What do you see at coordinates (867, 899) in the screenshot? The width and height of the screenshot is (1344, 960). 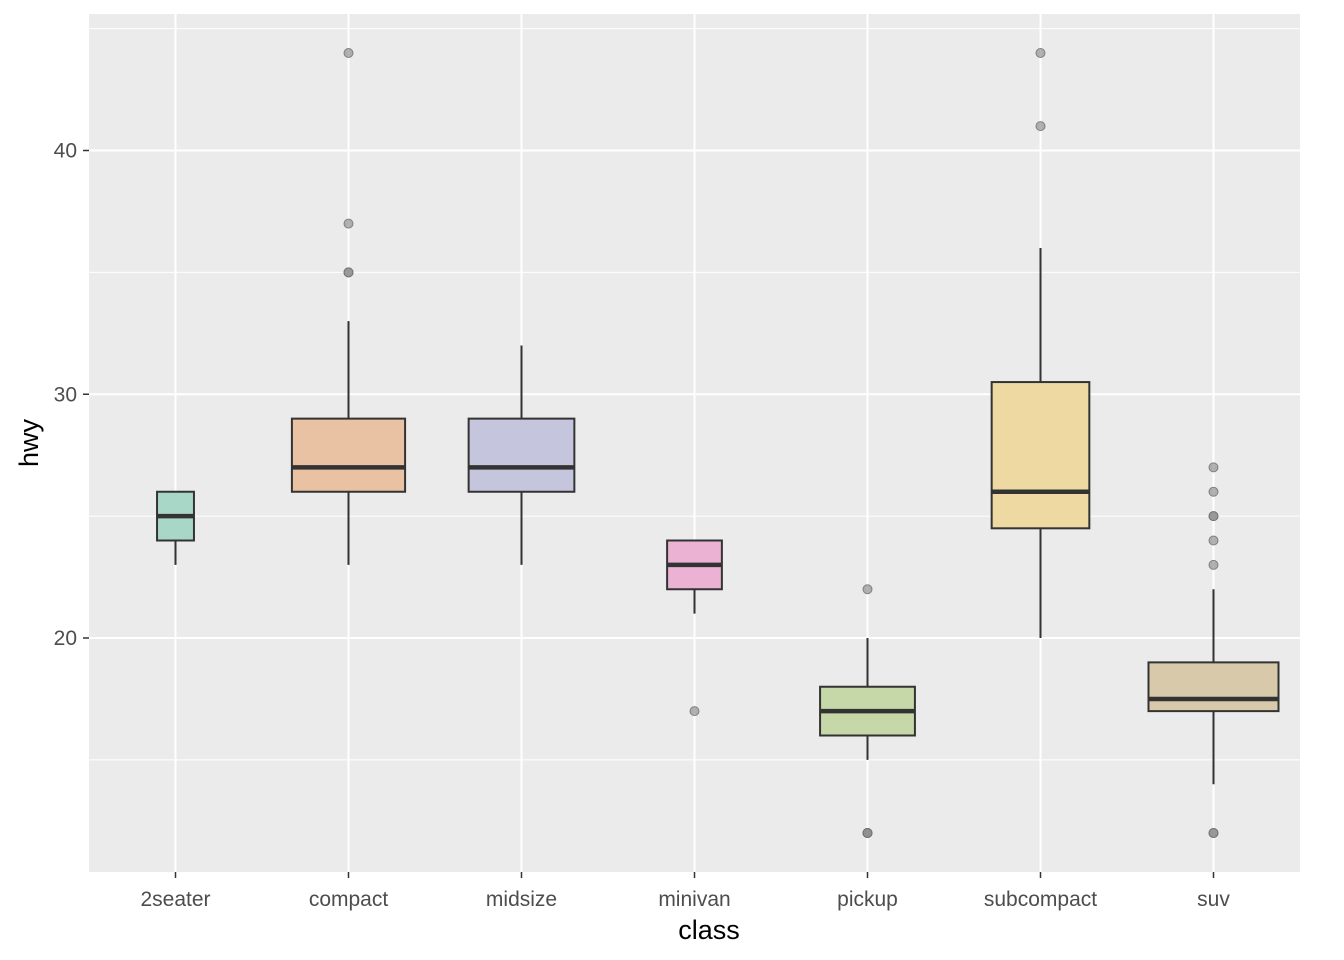 I see `x-tick-label: pickup` at bounding box center [867, 899].